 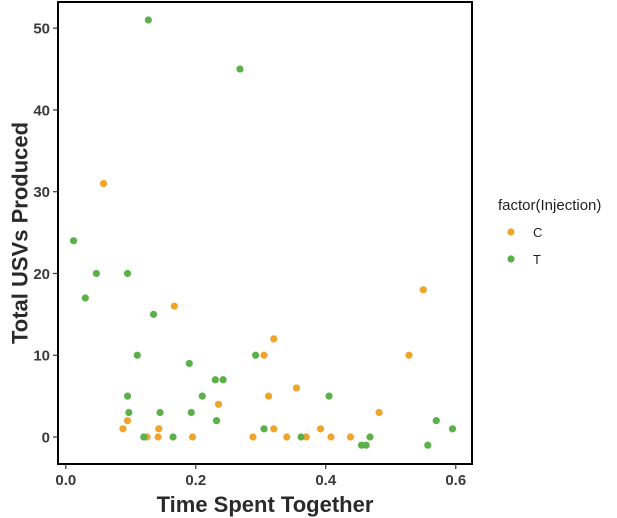 I want to click on legend: factor(Injection) CT, so click(x=549, y=232).